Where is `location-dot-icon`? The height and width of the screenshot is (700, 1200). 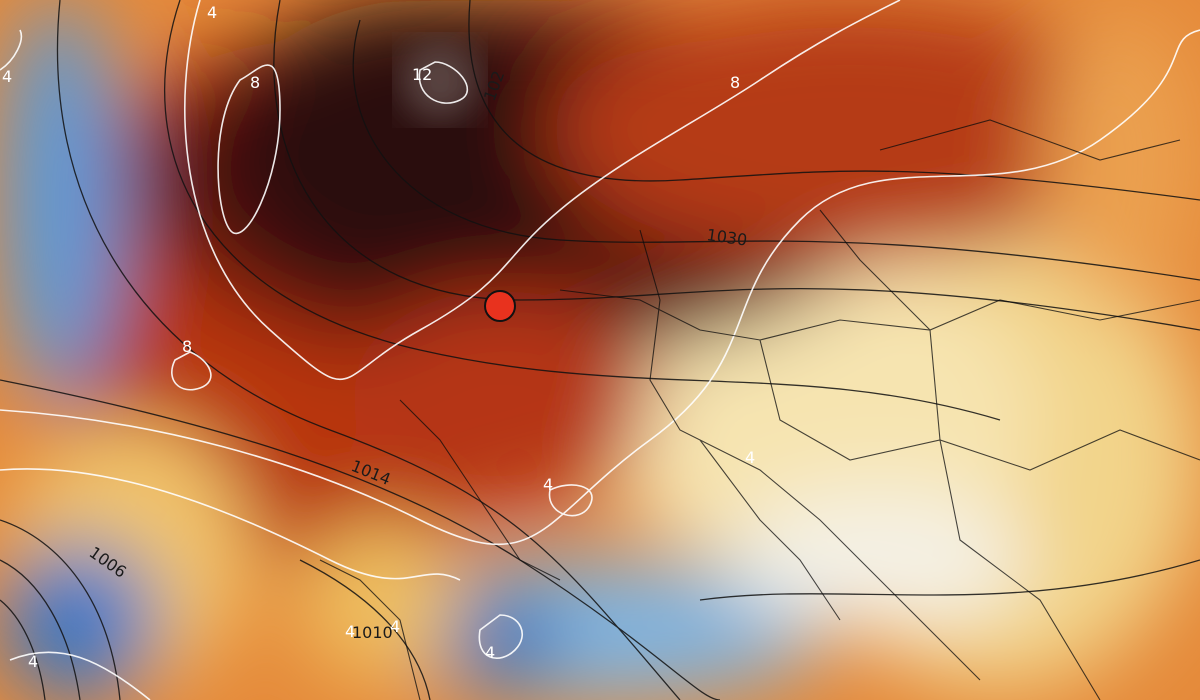 location-dot-icon is located at coordinates (500, 306).